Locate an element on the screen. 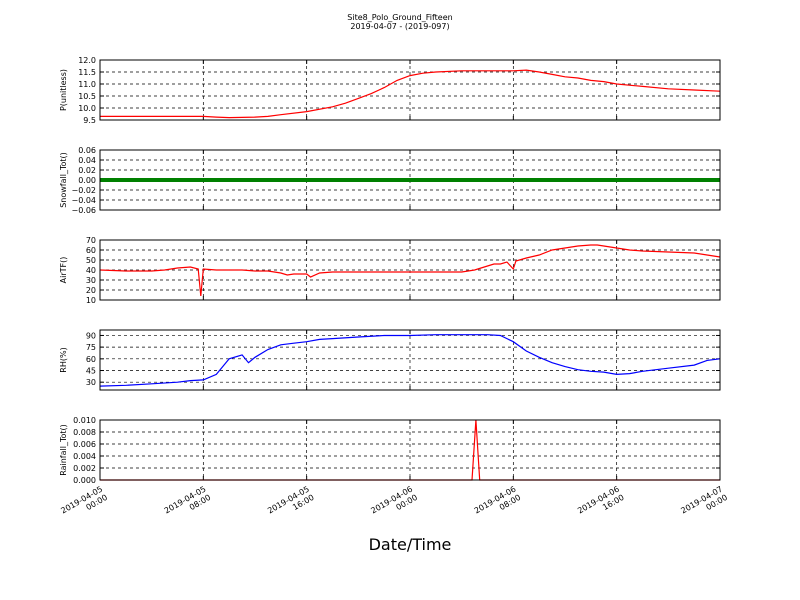  x-tick-label: 2019-04-0700:00 is located at coordinates (704, 503).